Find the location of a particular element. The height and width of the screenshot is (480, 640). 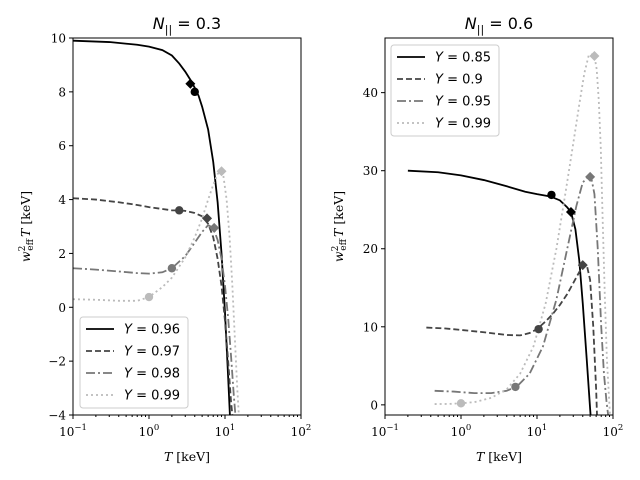

legend: Y = 0.96 Y = 0.97 Y = 0.98 Y = 0.99 is located at coordinates (134, 362).